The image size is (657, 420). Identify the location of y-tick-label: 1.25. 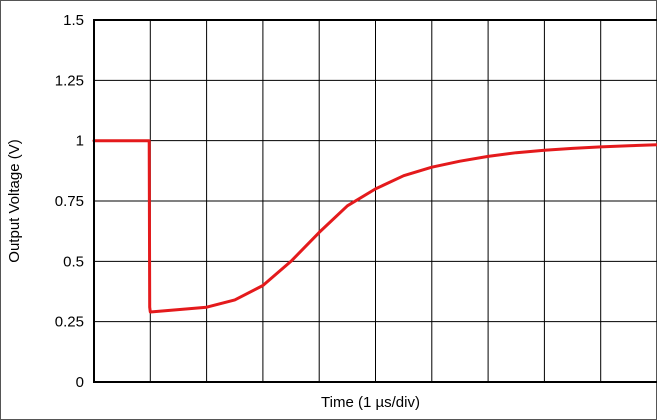
(69, 80).